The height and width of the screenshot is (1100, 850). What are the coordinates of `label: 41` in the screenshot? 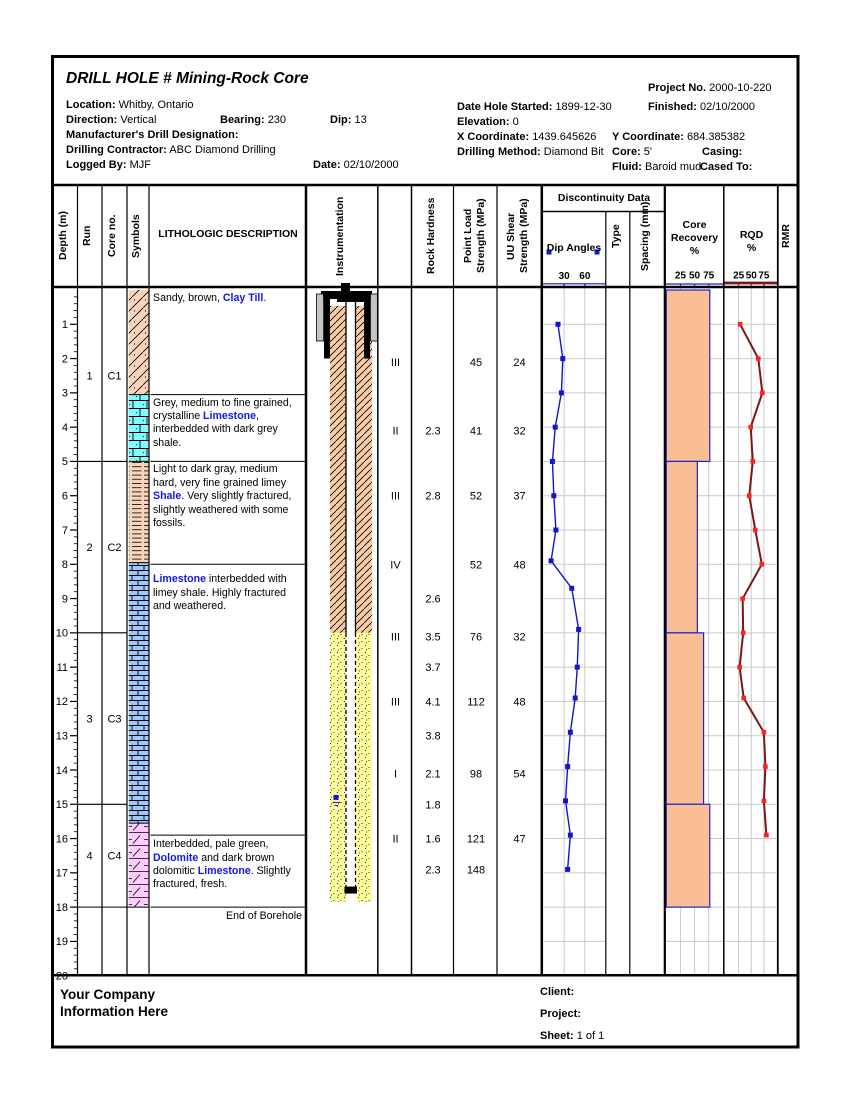 It's located at (476, 432).